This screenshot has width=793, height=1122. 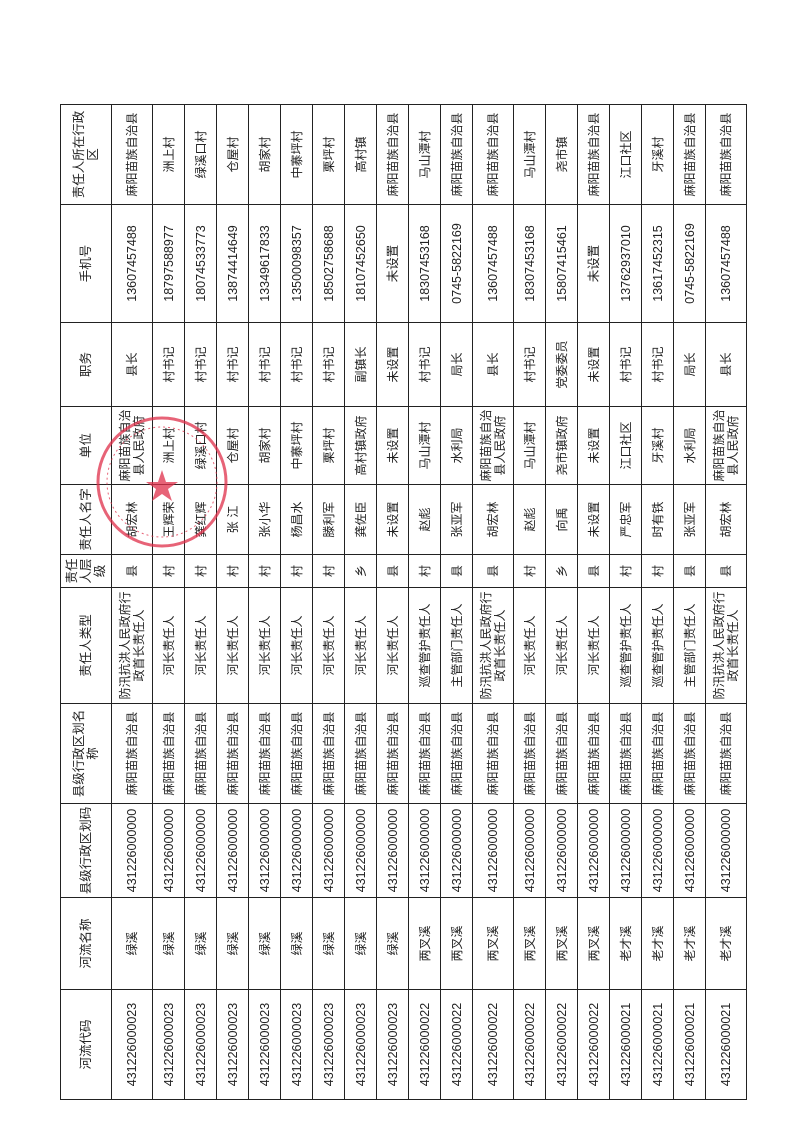 What do you see at coordinates (200, 263) in the screenshot?
I see `cell-phone: 18074533773` at bounding box center [200, 263].